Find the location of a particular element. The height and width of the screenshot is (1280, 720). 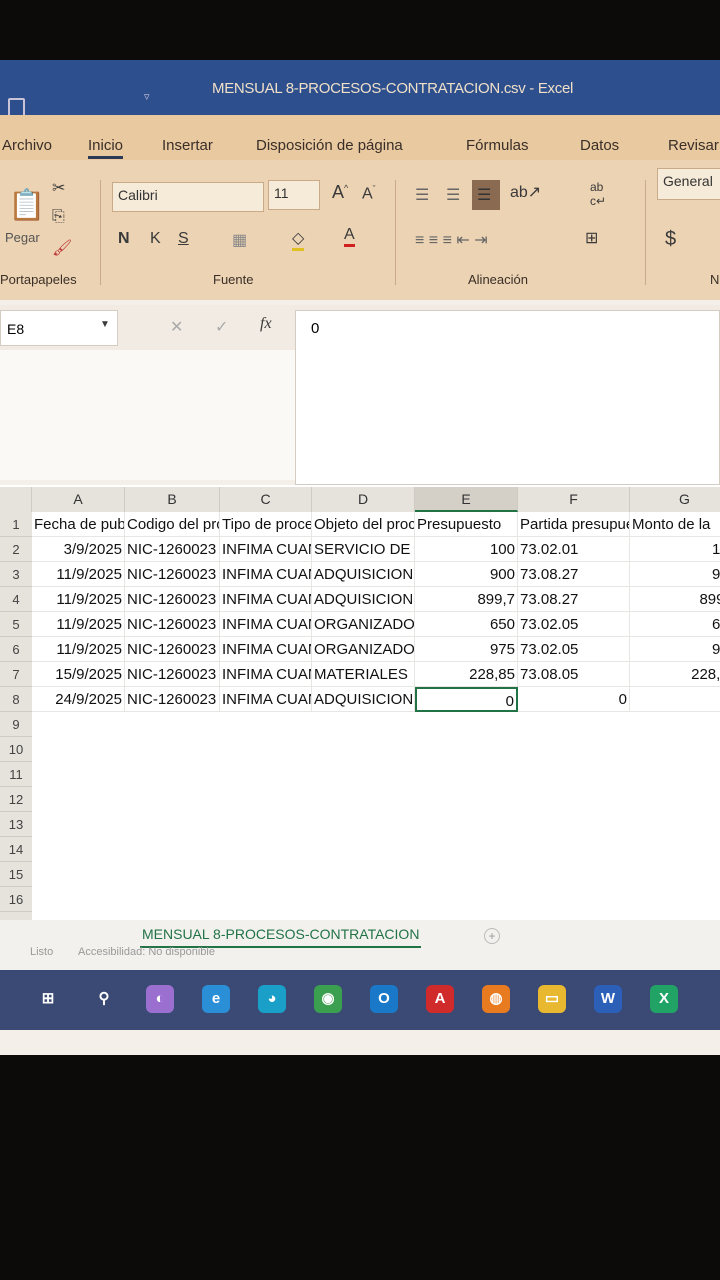

windows-start-icon: ⊞ is located at coordinates (48, 998).